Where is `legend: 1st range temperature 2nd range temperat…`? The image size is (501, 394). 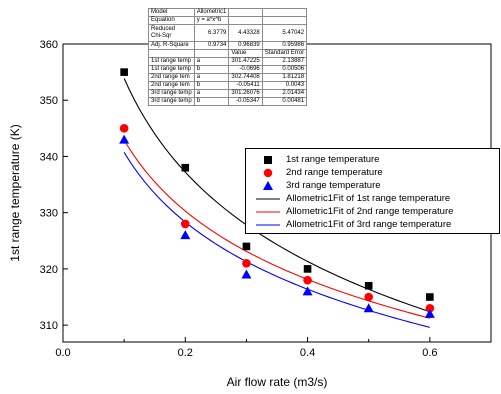 legend: 1st range temperature 2nd range temperat… is located at coordinates (372, 191).